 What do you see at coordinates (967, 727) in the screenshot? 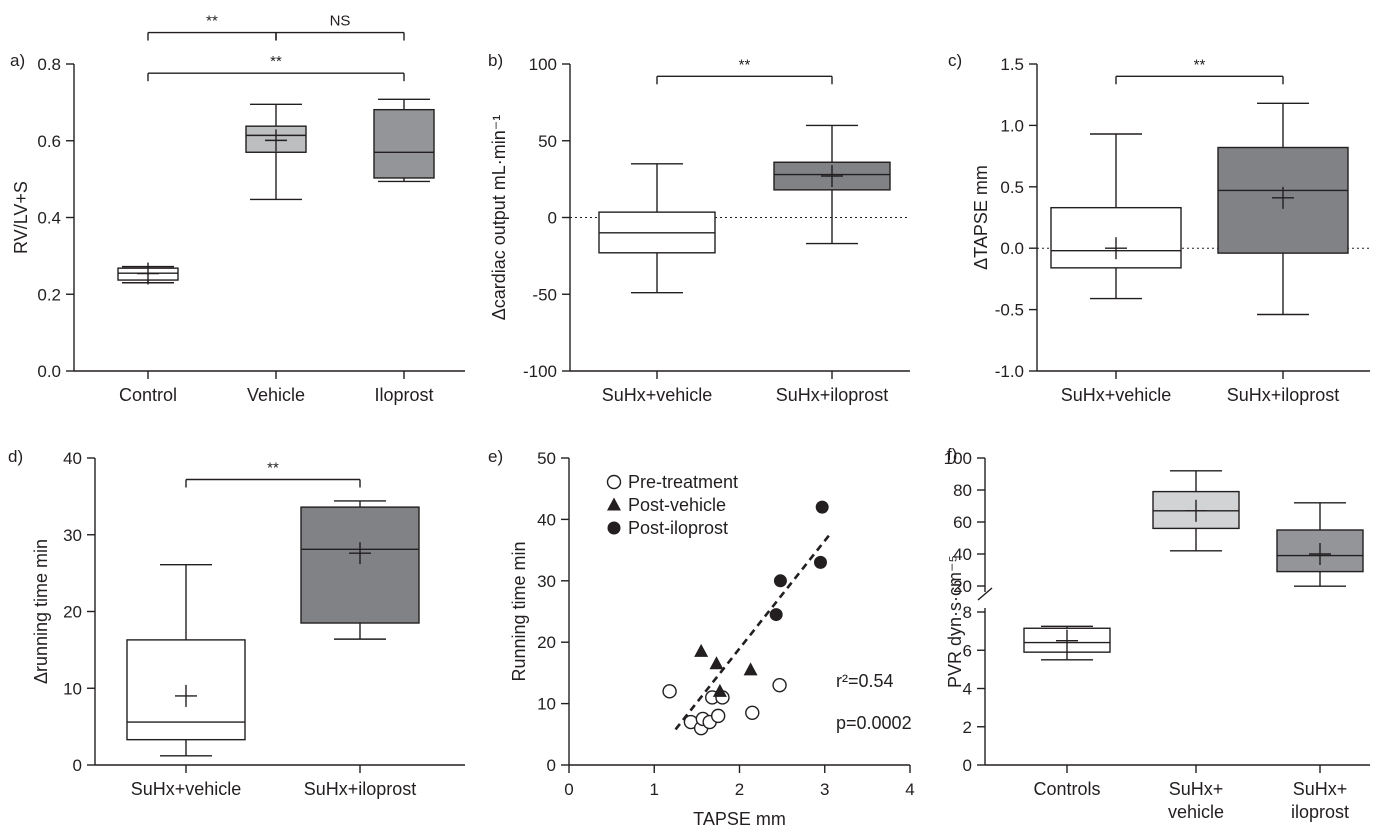
I see `y-tick-label: 2` at bounding box center [967, 727].